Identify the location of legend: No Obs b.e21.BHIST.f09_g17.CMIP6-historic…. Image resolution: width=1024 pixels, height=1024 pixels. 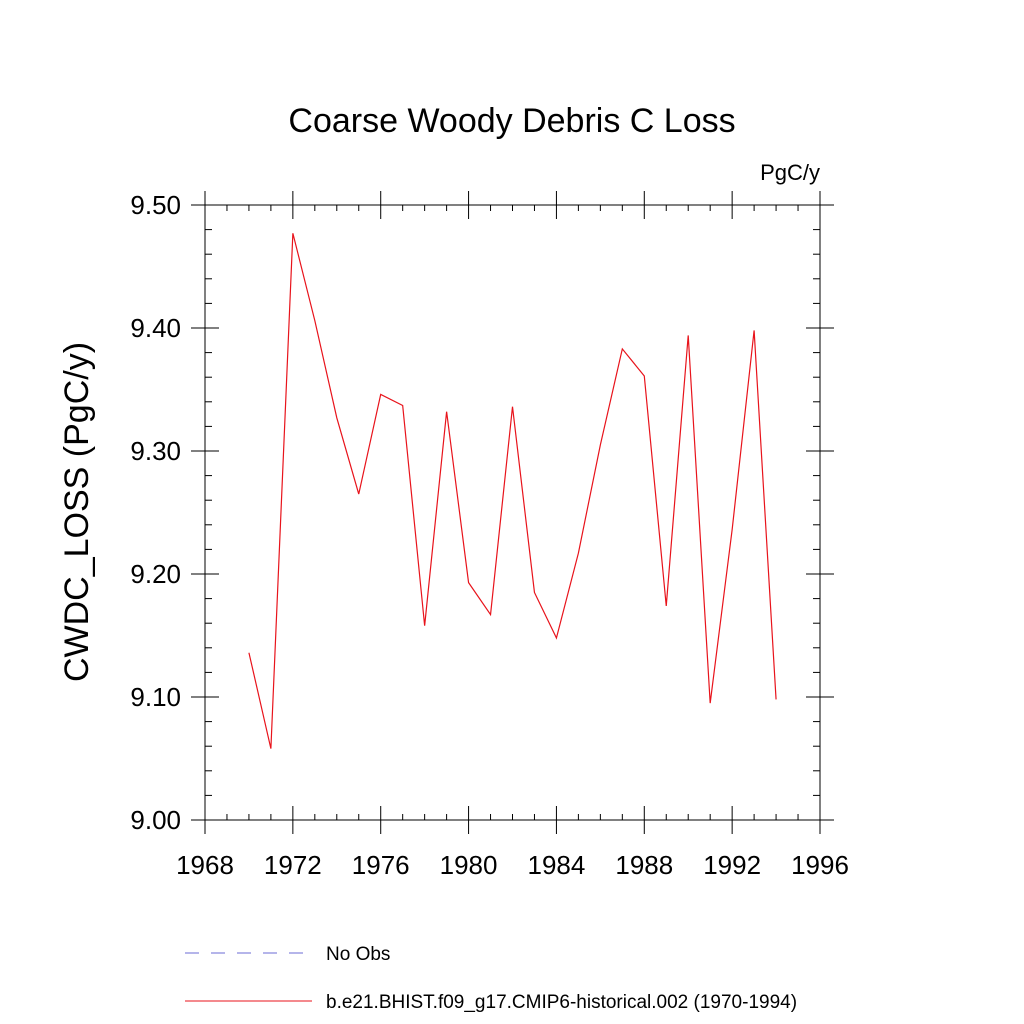
(491, 978).